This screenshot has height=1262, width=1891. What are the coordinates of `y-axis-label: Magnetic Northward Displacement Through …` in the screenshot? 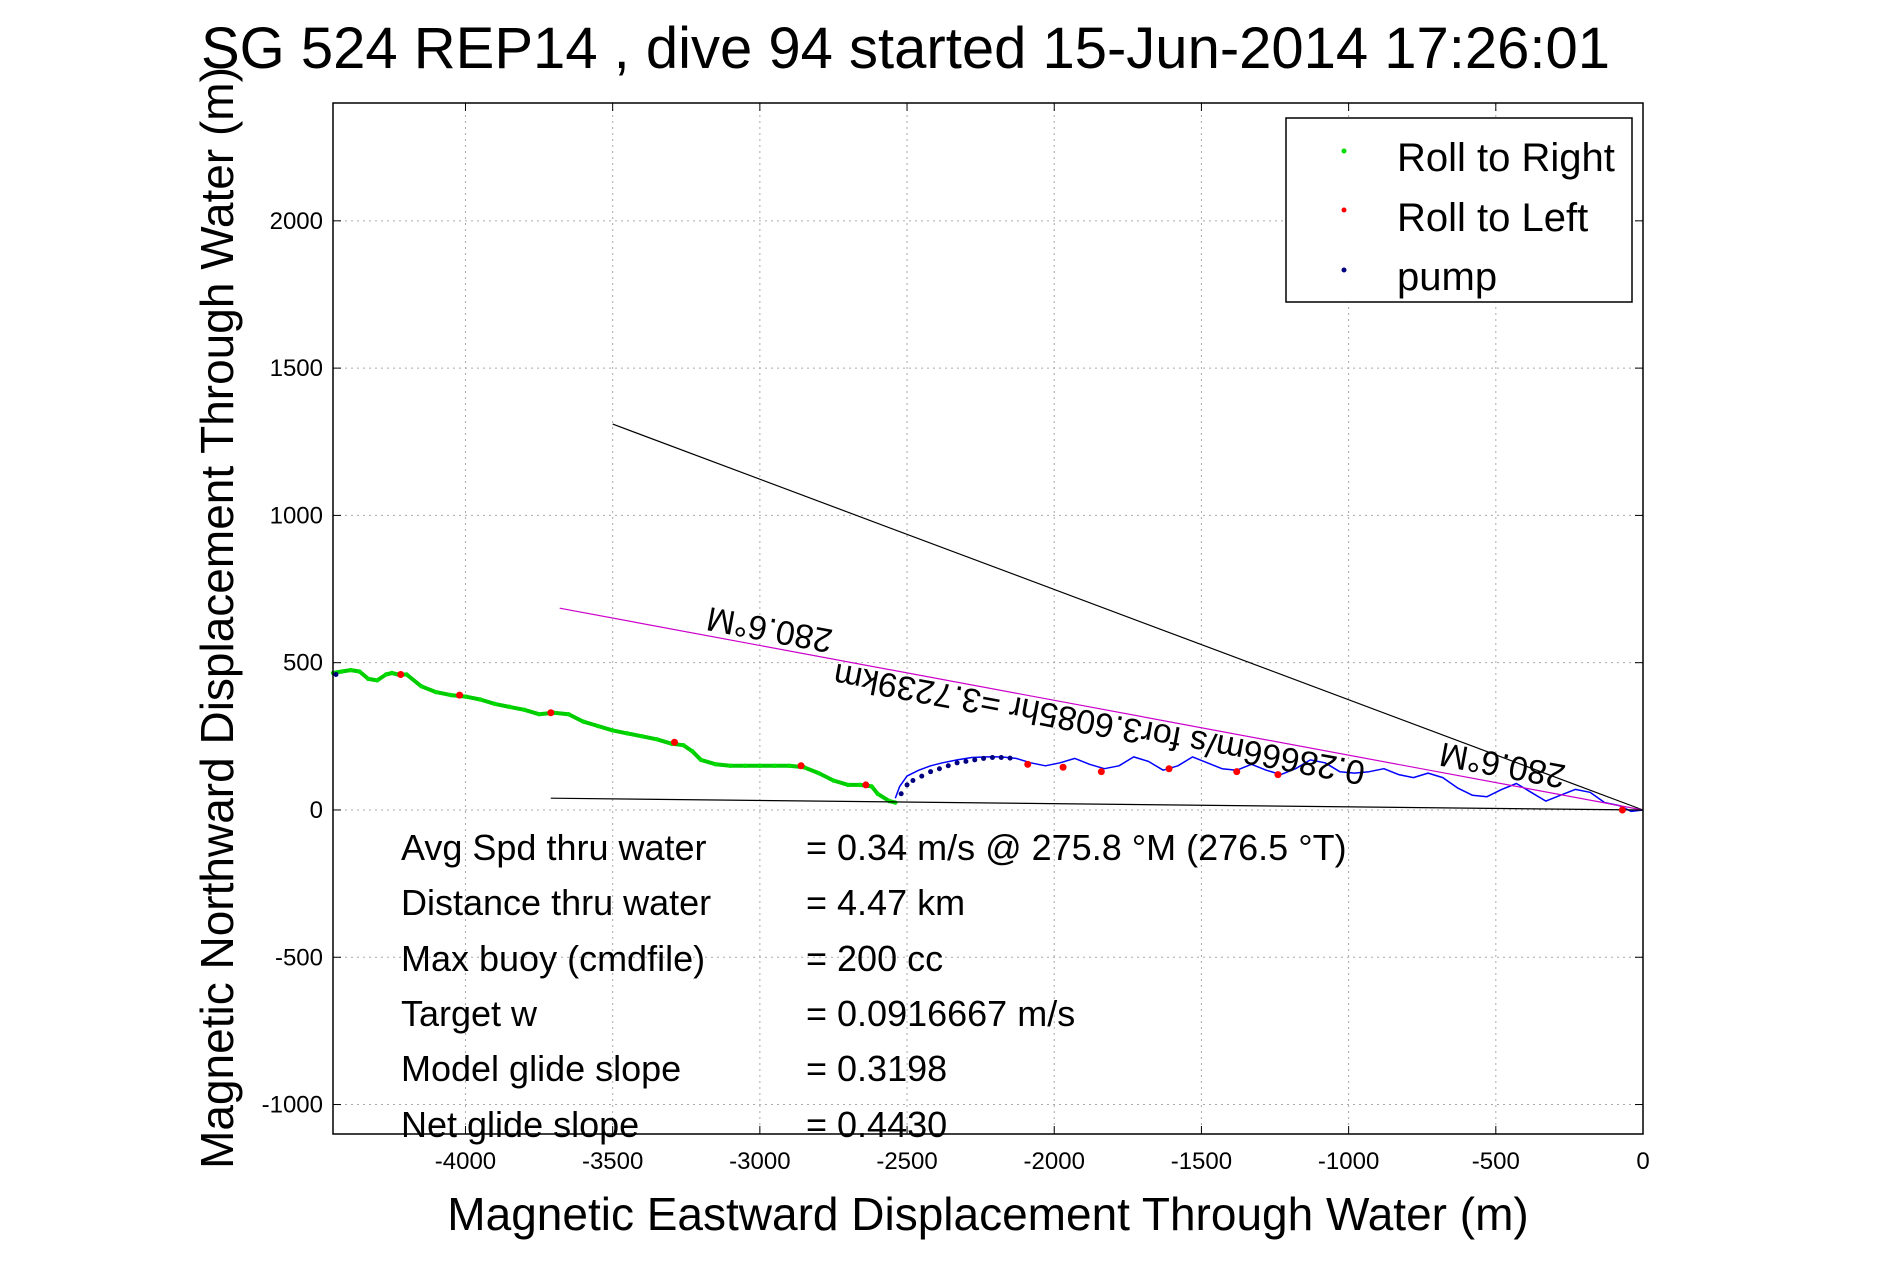 It's located at (217, 618).